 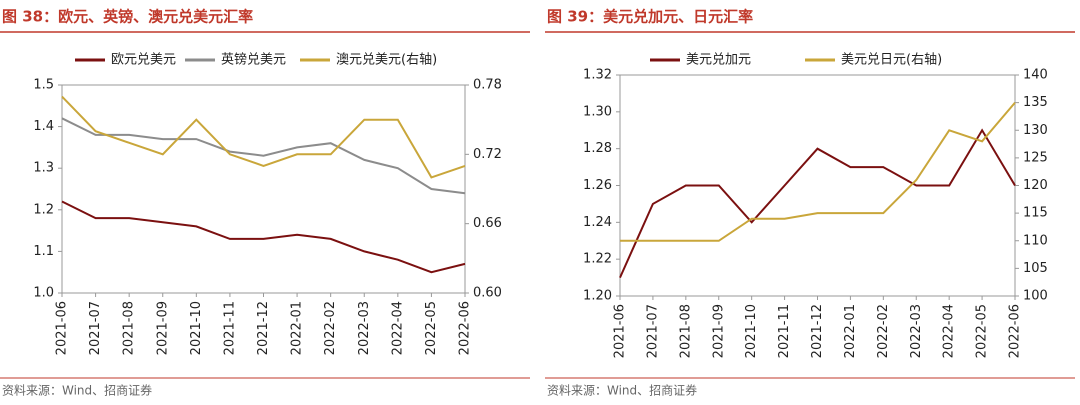 What do you see at coordinates (43, 168) in the screenshot?
I see `y-tick-label: 1.3` at bounding box center [43, 168].